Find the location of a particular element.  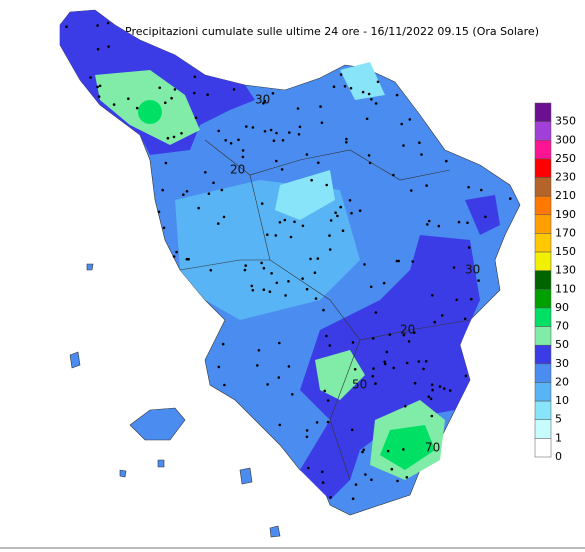

area-30mm is located at coordinates (390, 367).